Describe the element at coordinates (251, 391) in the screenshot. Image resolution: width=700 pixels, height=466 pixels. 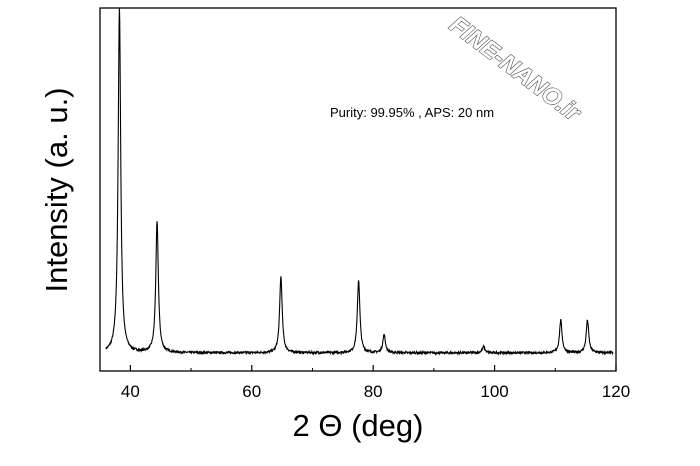
I see `x-tick-label: 60` at that location.